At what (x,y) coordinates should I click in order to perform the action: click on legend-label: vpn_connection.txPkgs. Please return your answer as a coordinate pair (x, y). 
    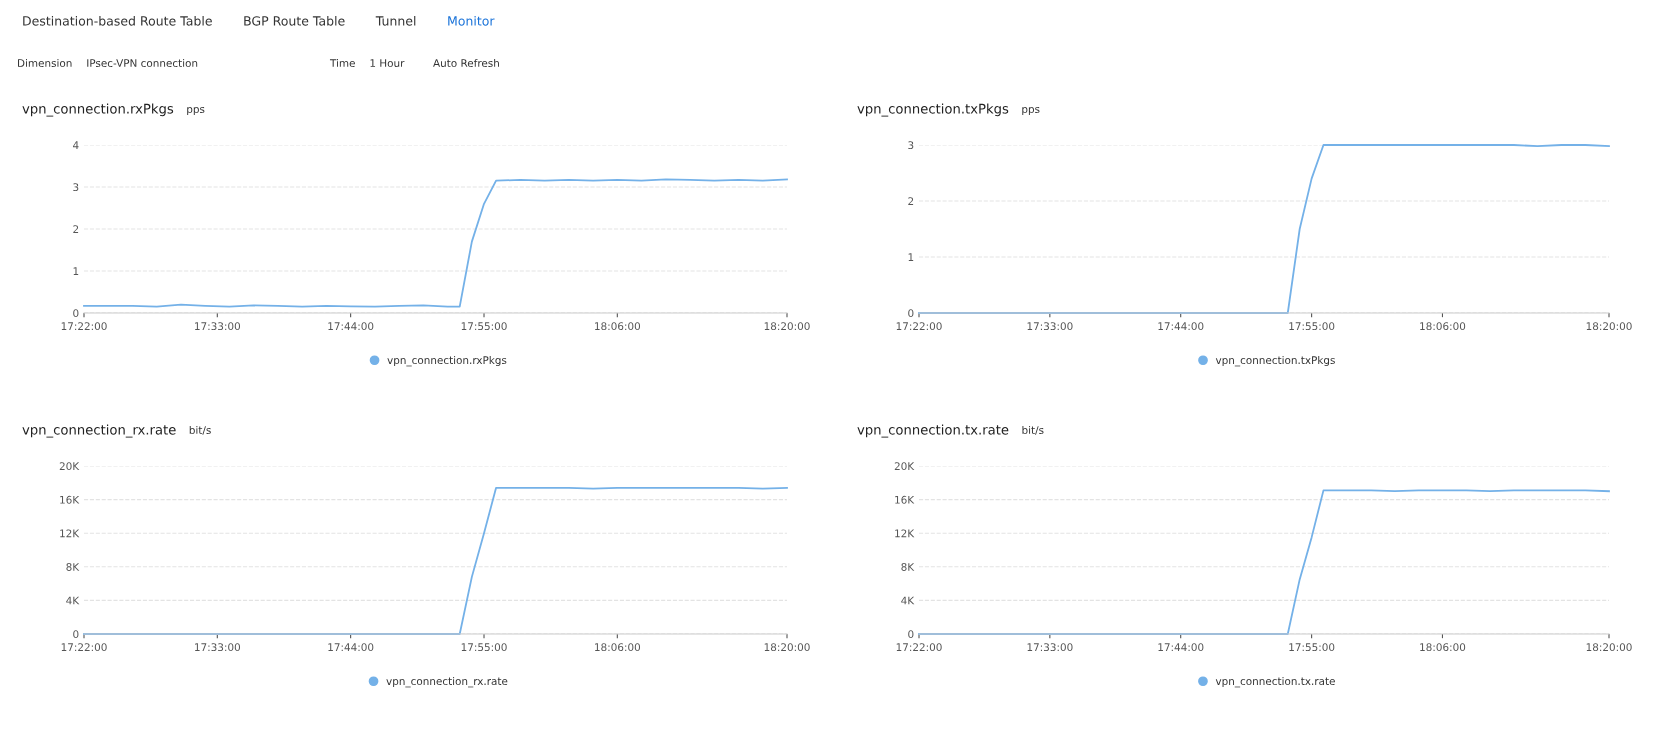
    Looking at the image, I should click on (1275, 361).